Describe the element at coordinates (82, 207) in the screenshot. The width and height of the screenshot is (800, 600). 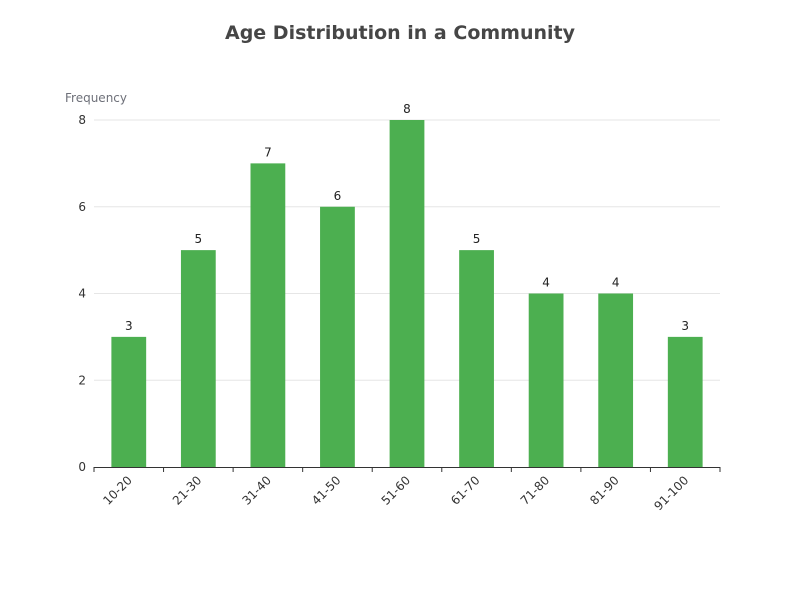
I see `y-tick-label: 6` at that location.